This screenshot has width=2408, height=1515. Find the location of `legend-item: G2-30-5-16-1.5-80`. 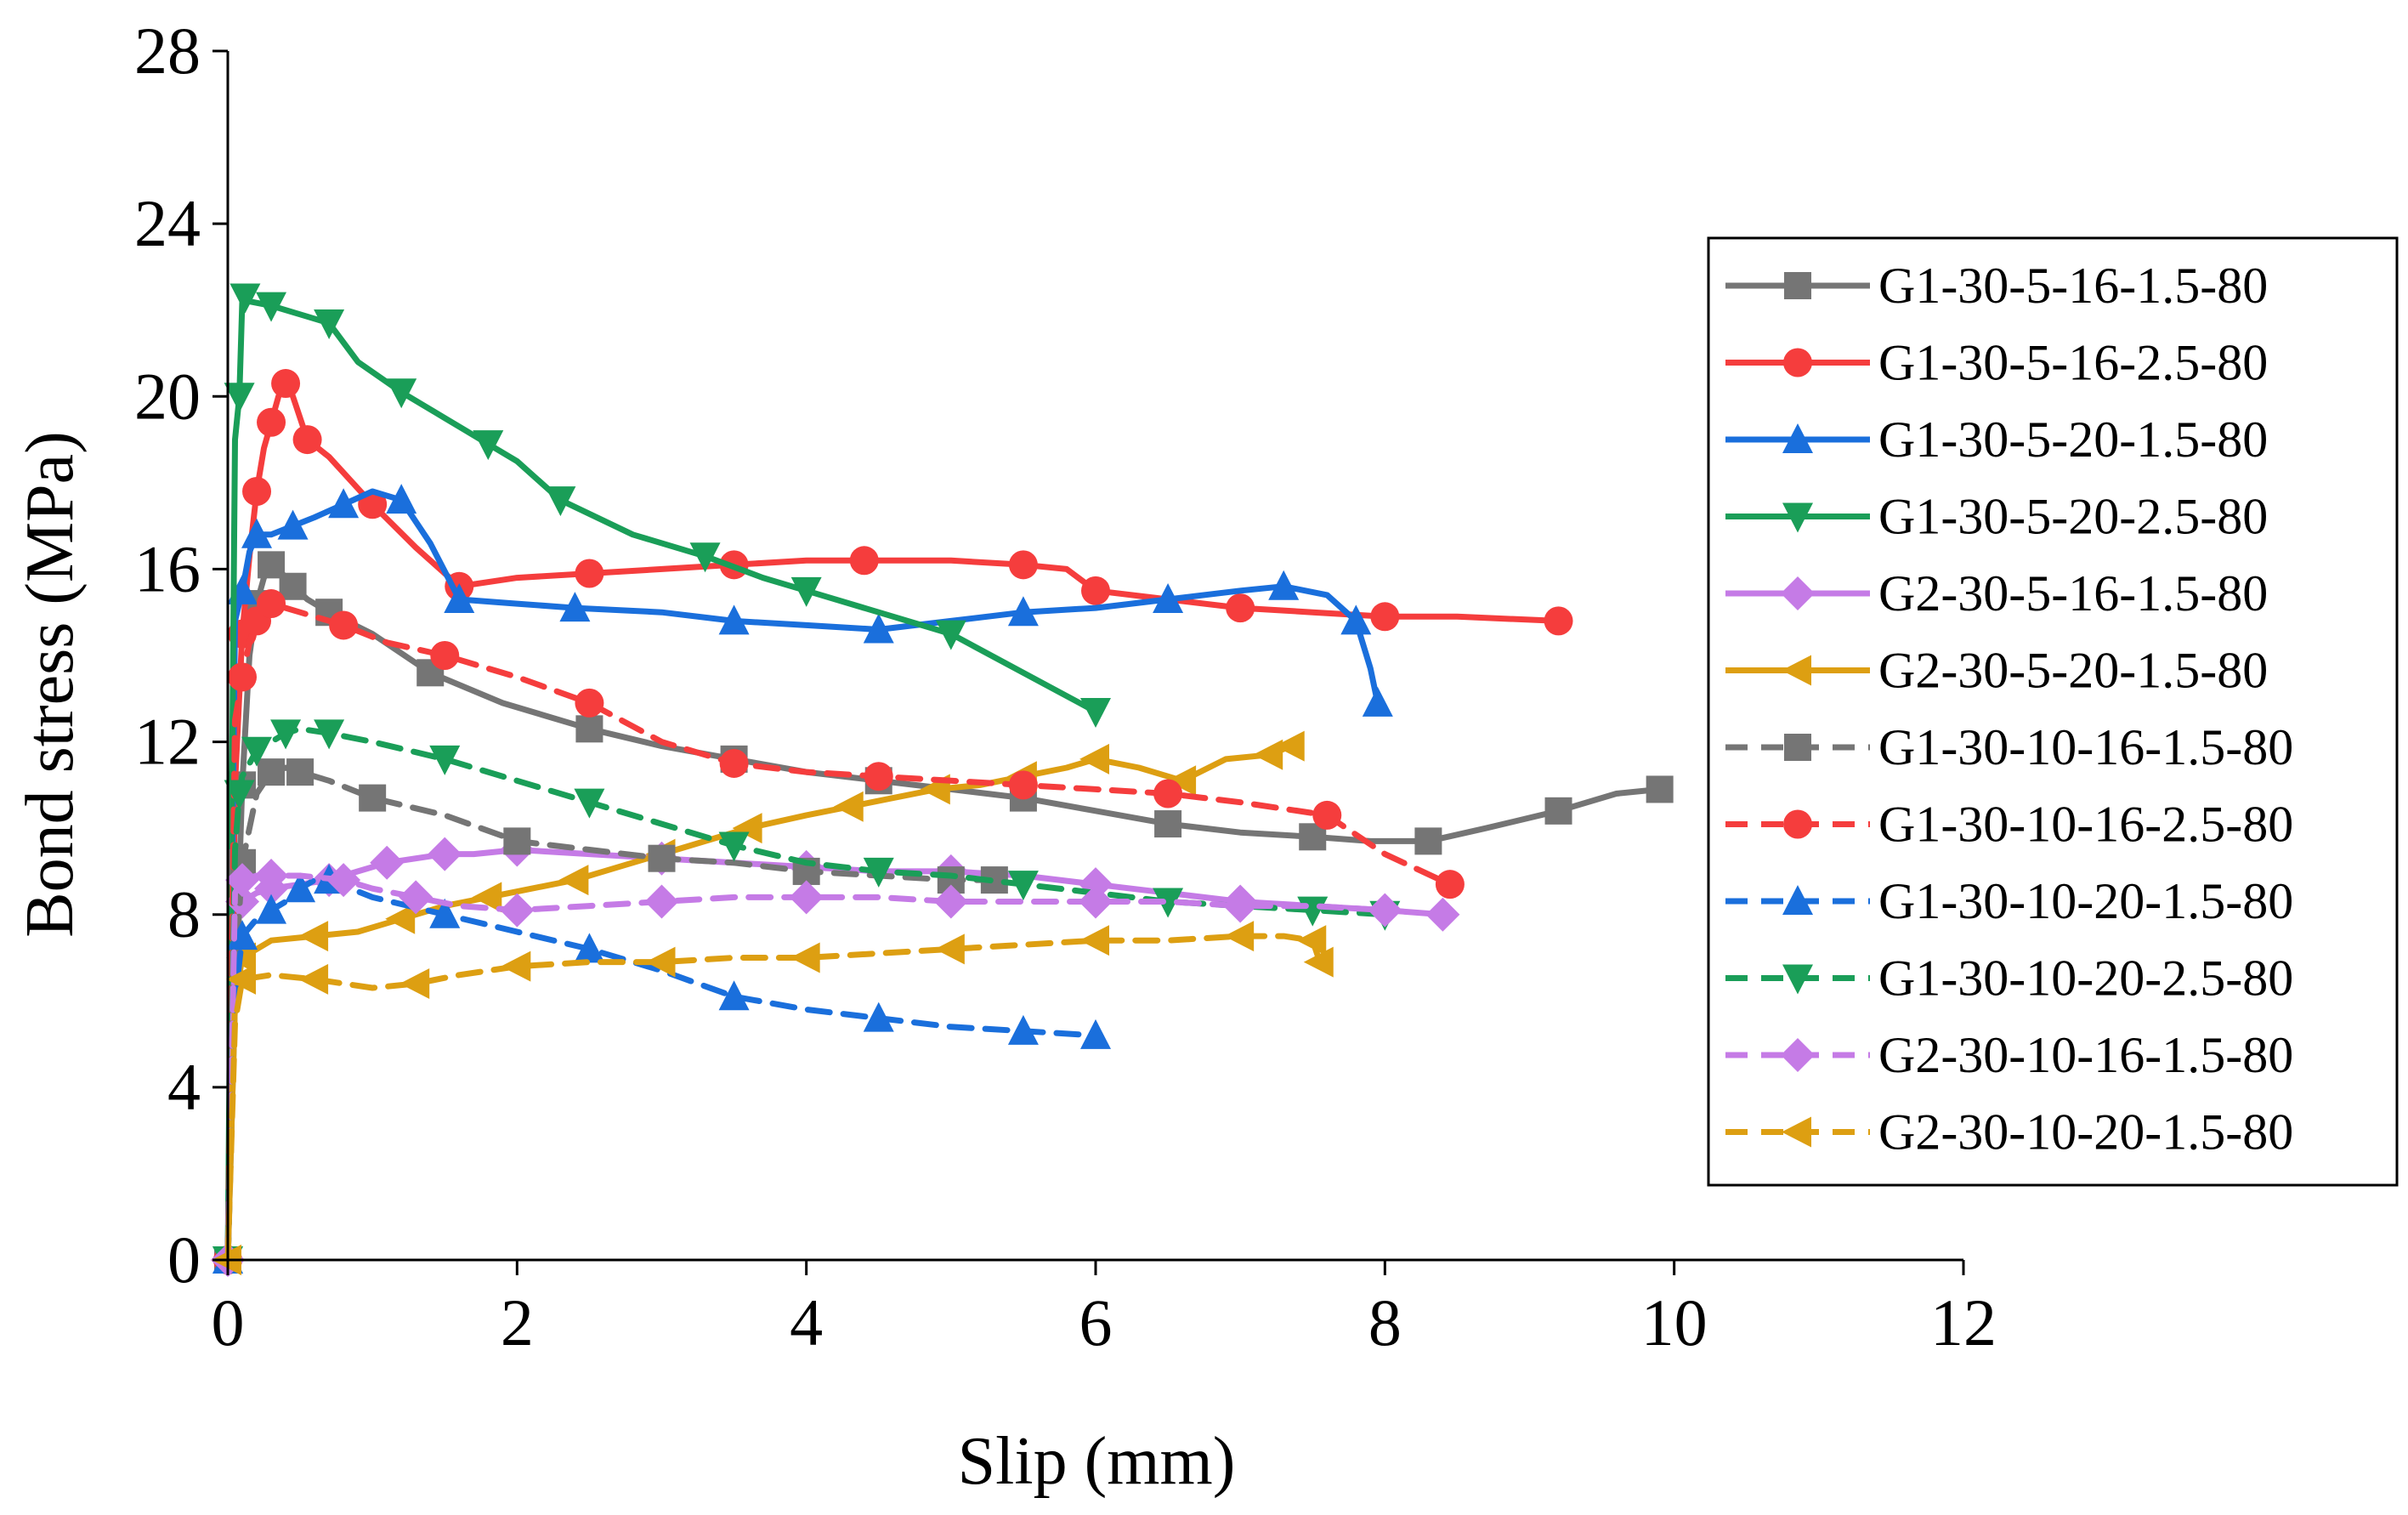

legend-item: G2-30-5-16-1.5-80 is located at coordinates (1996, 593).